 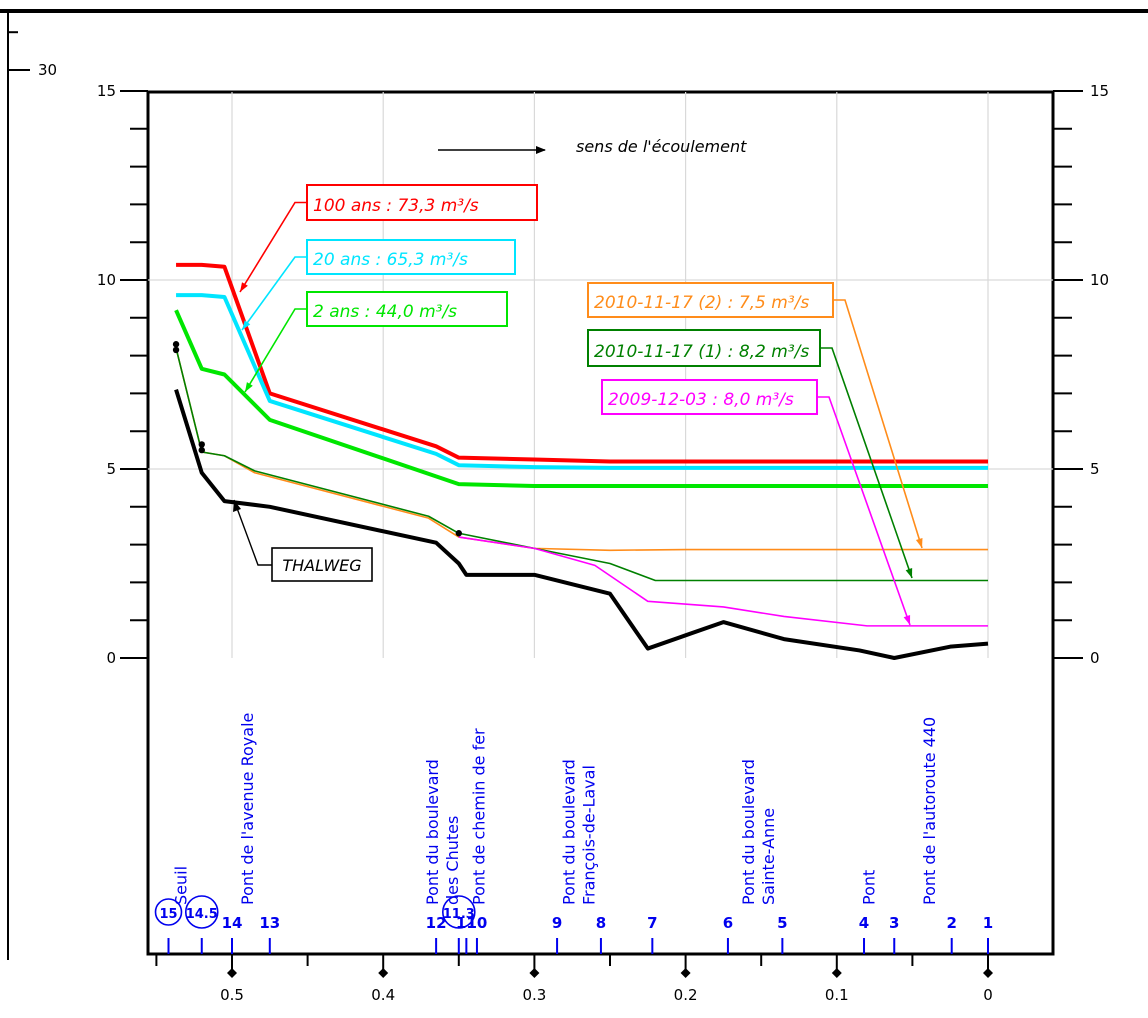 I want to click on section-label-1: 14.5, so click(x=202, y=914).